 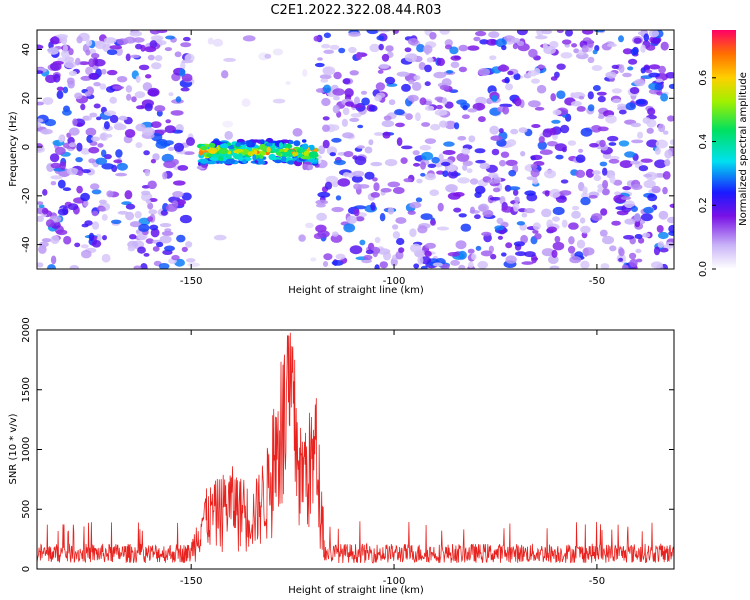 What do you see at coordinates (703, 269) in the screenshot?
I see `colorbar-tick-label: 0.0` at bounding box center [703, 269].